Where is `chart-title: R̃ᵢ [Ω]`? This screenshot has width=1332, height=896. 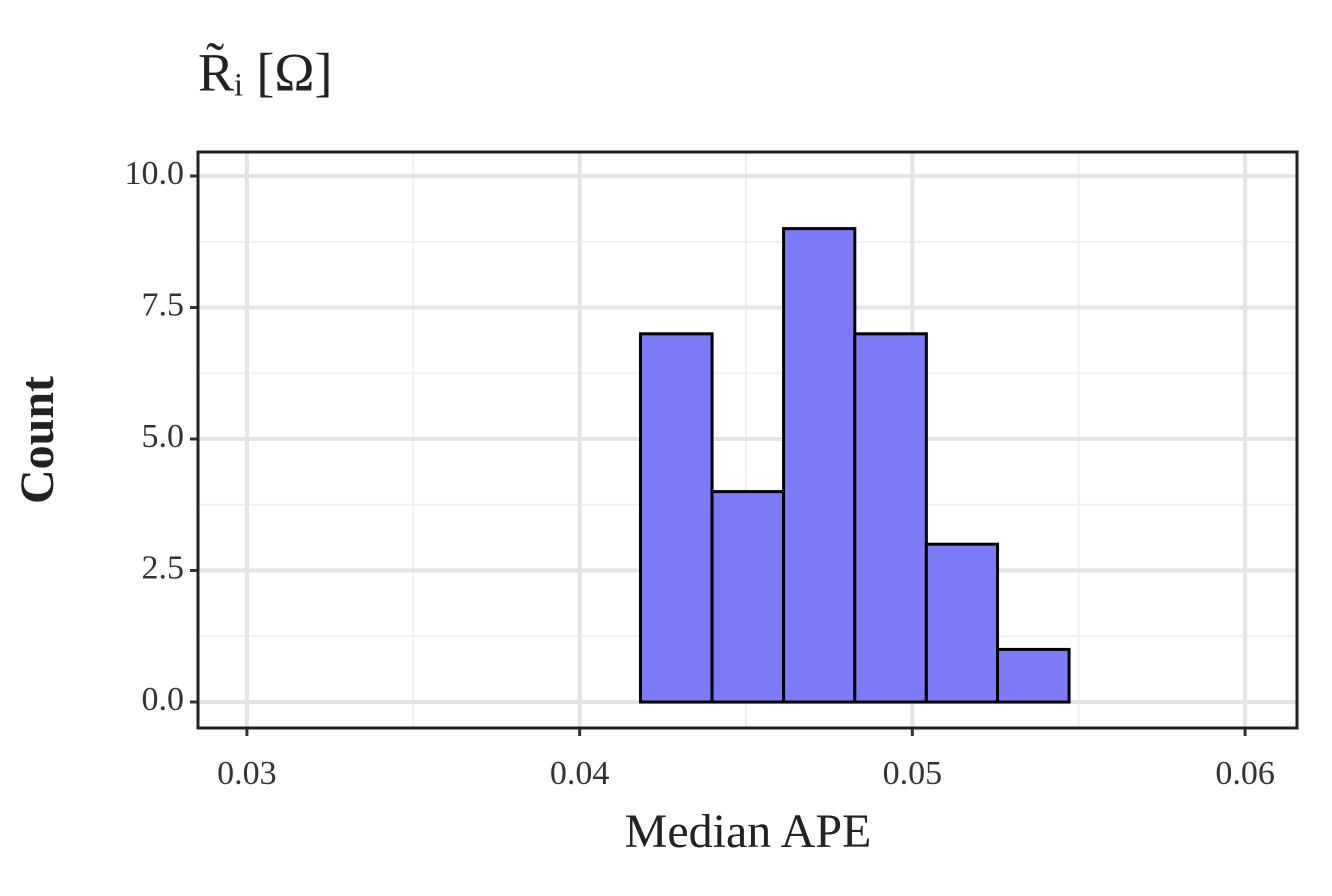 chart-title: R̃ᵢ [Ω] is located at coordinates (265, 72).